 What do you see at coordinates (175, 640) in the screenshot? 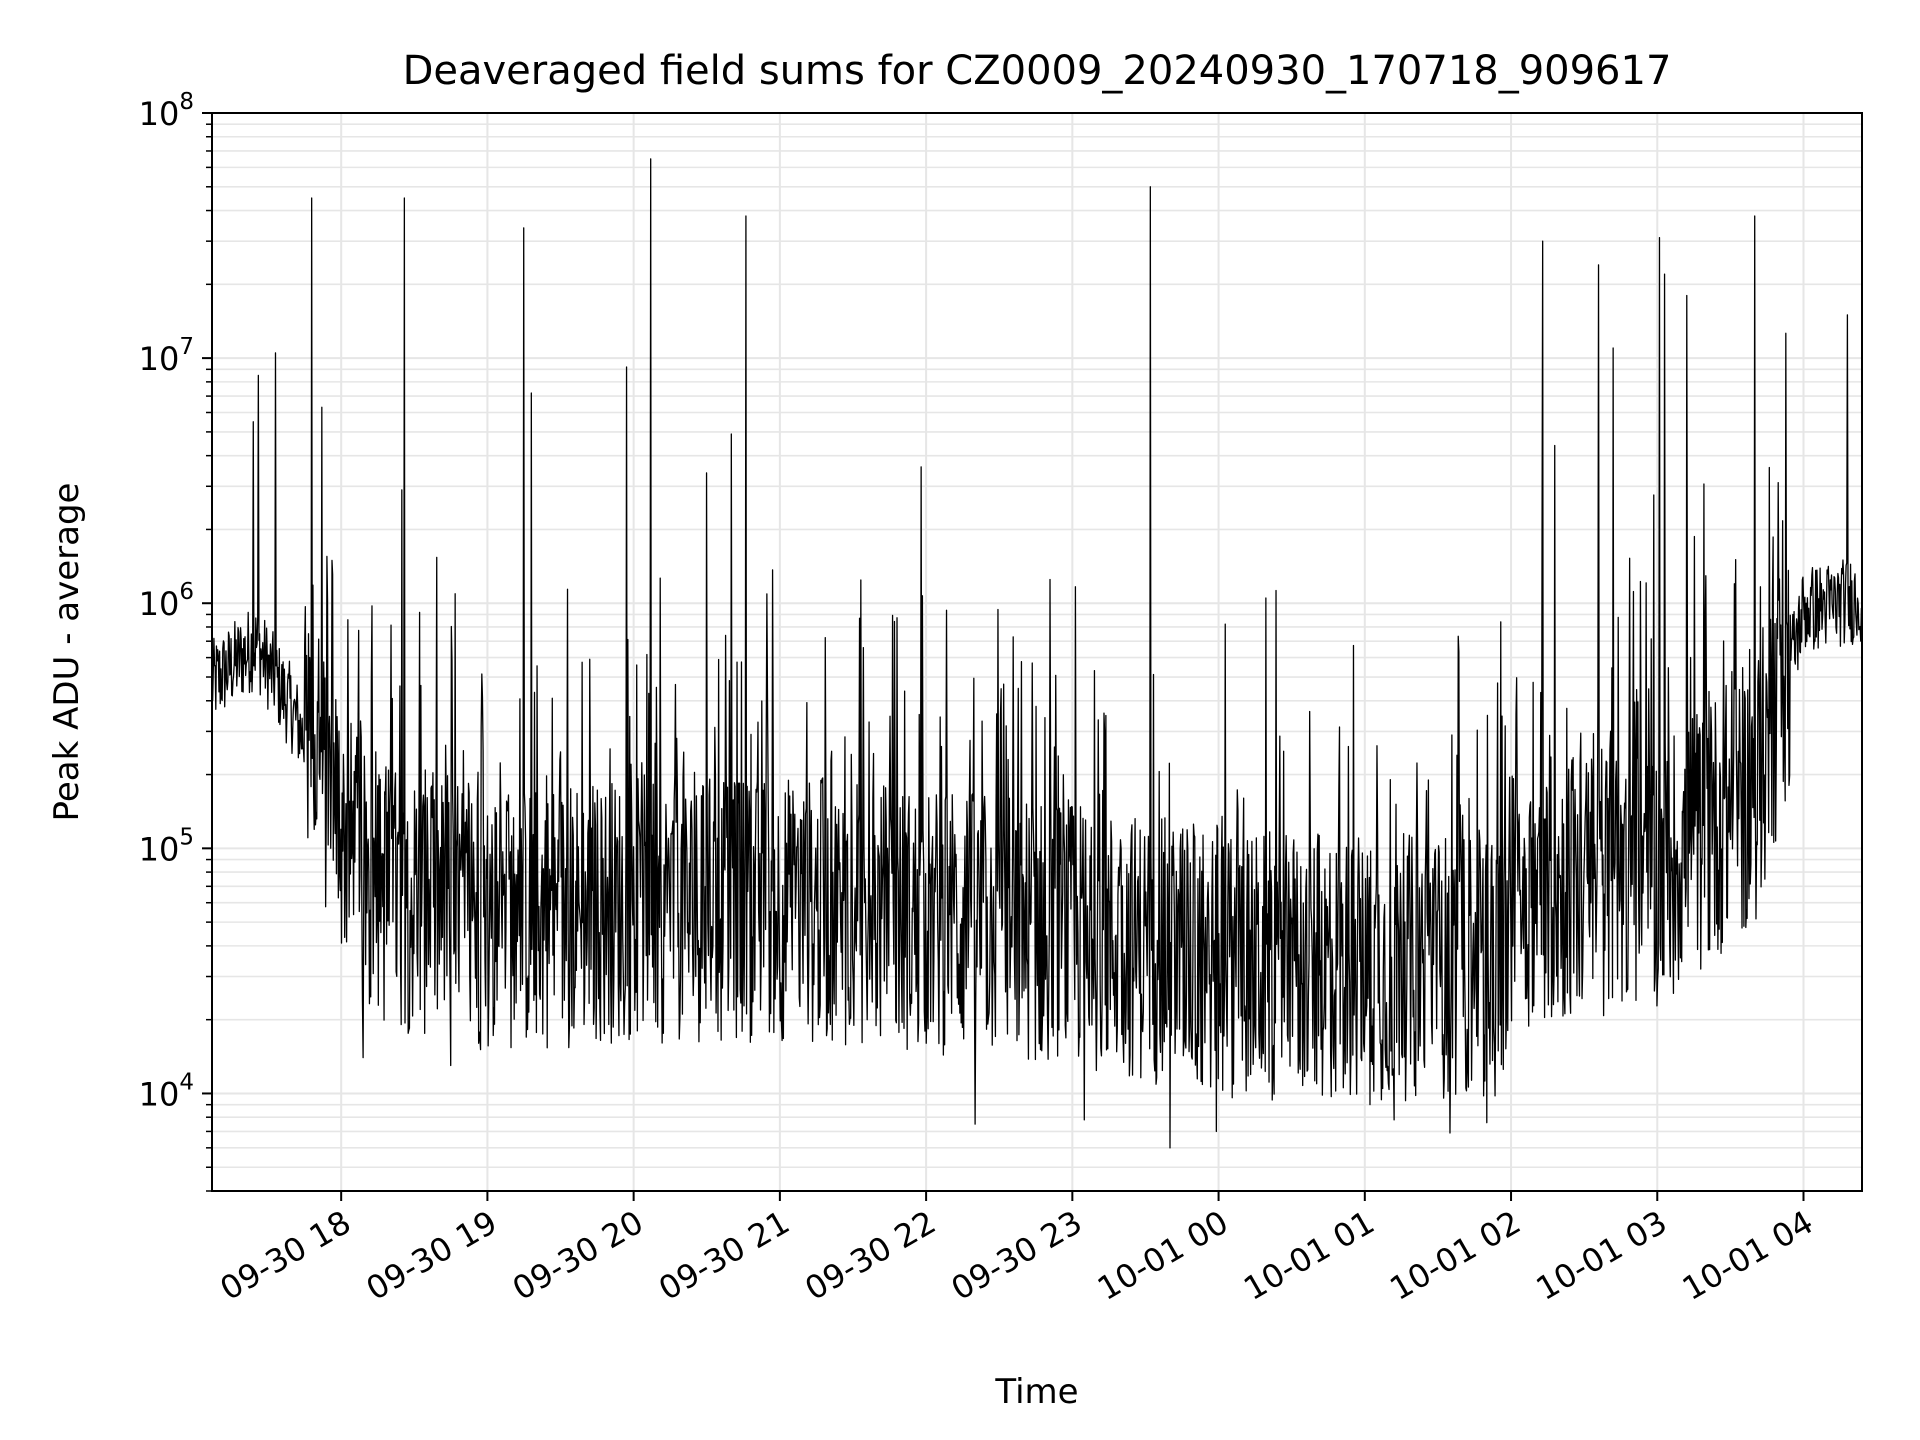
I see `y-axis-ticks: 10⁴ 10⁵ 10⁶ 10⁷ 10⁸` at bounding box center [175, 640].